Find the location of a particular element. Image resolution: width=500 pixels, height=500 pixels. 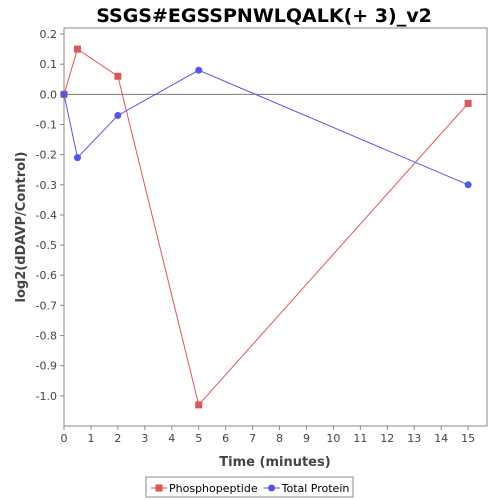

x-tick-label: 5 is located at coordinates (198, 438).